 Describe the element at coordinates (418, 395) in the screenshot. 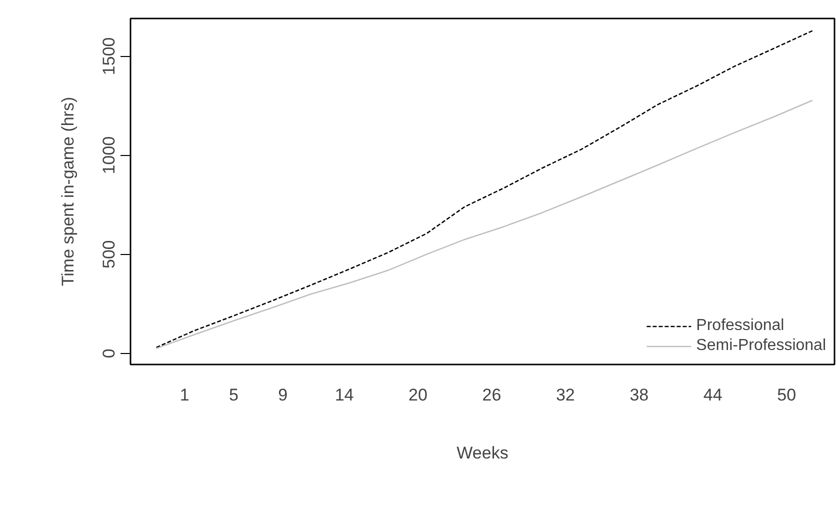

I see `x-tick-label: 20` at that location.